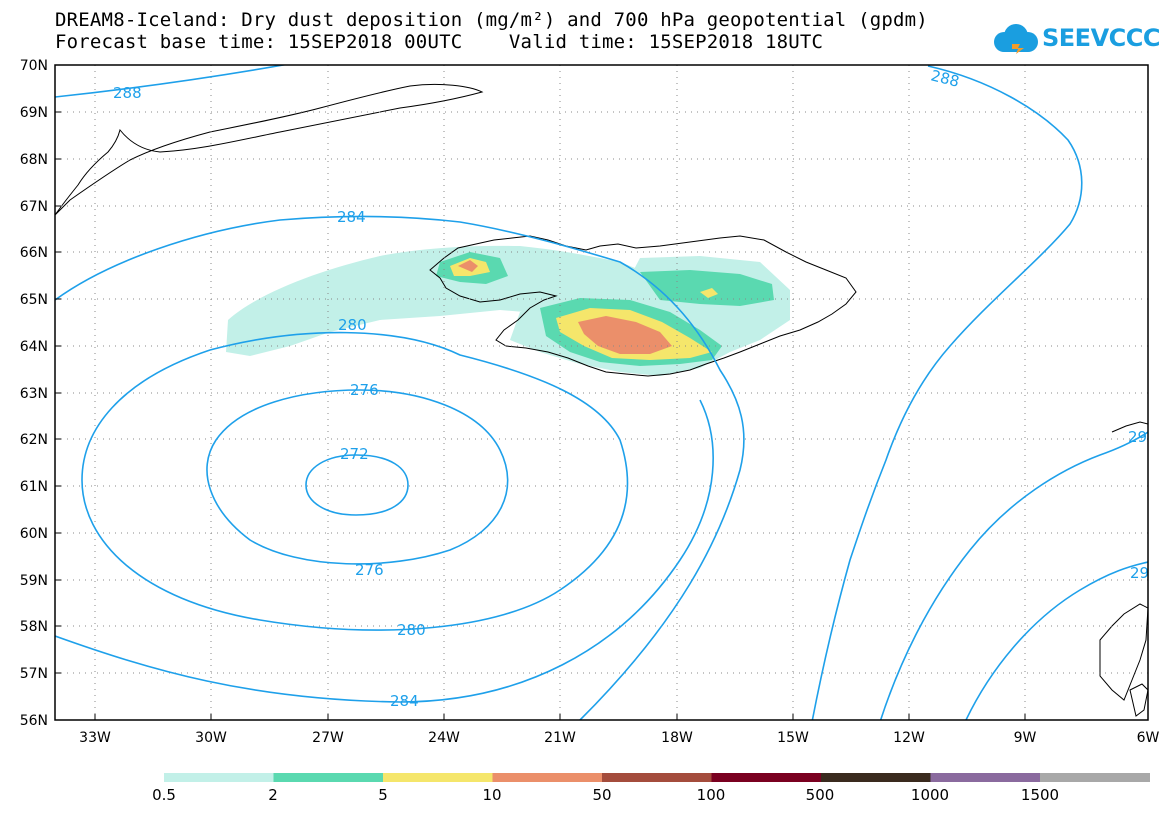 This screenshot has height=815, width=1175. What do you see at coordinates (34, 674) in the screenshot?
I see `lat-label: 57N` at bounding box center [34, 674].